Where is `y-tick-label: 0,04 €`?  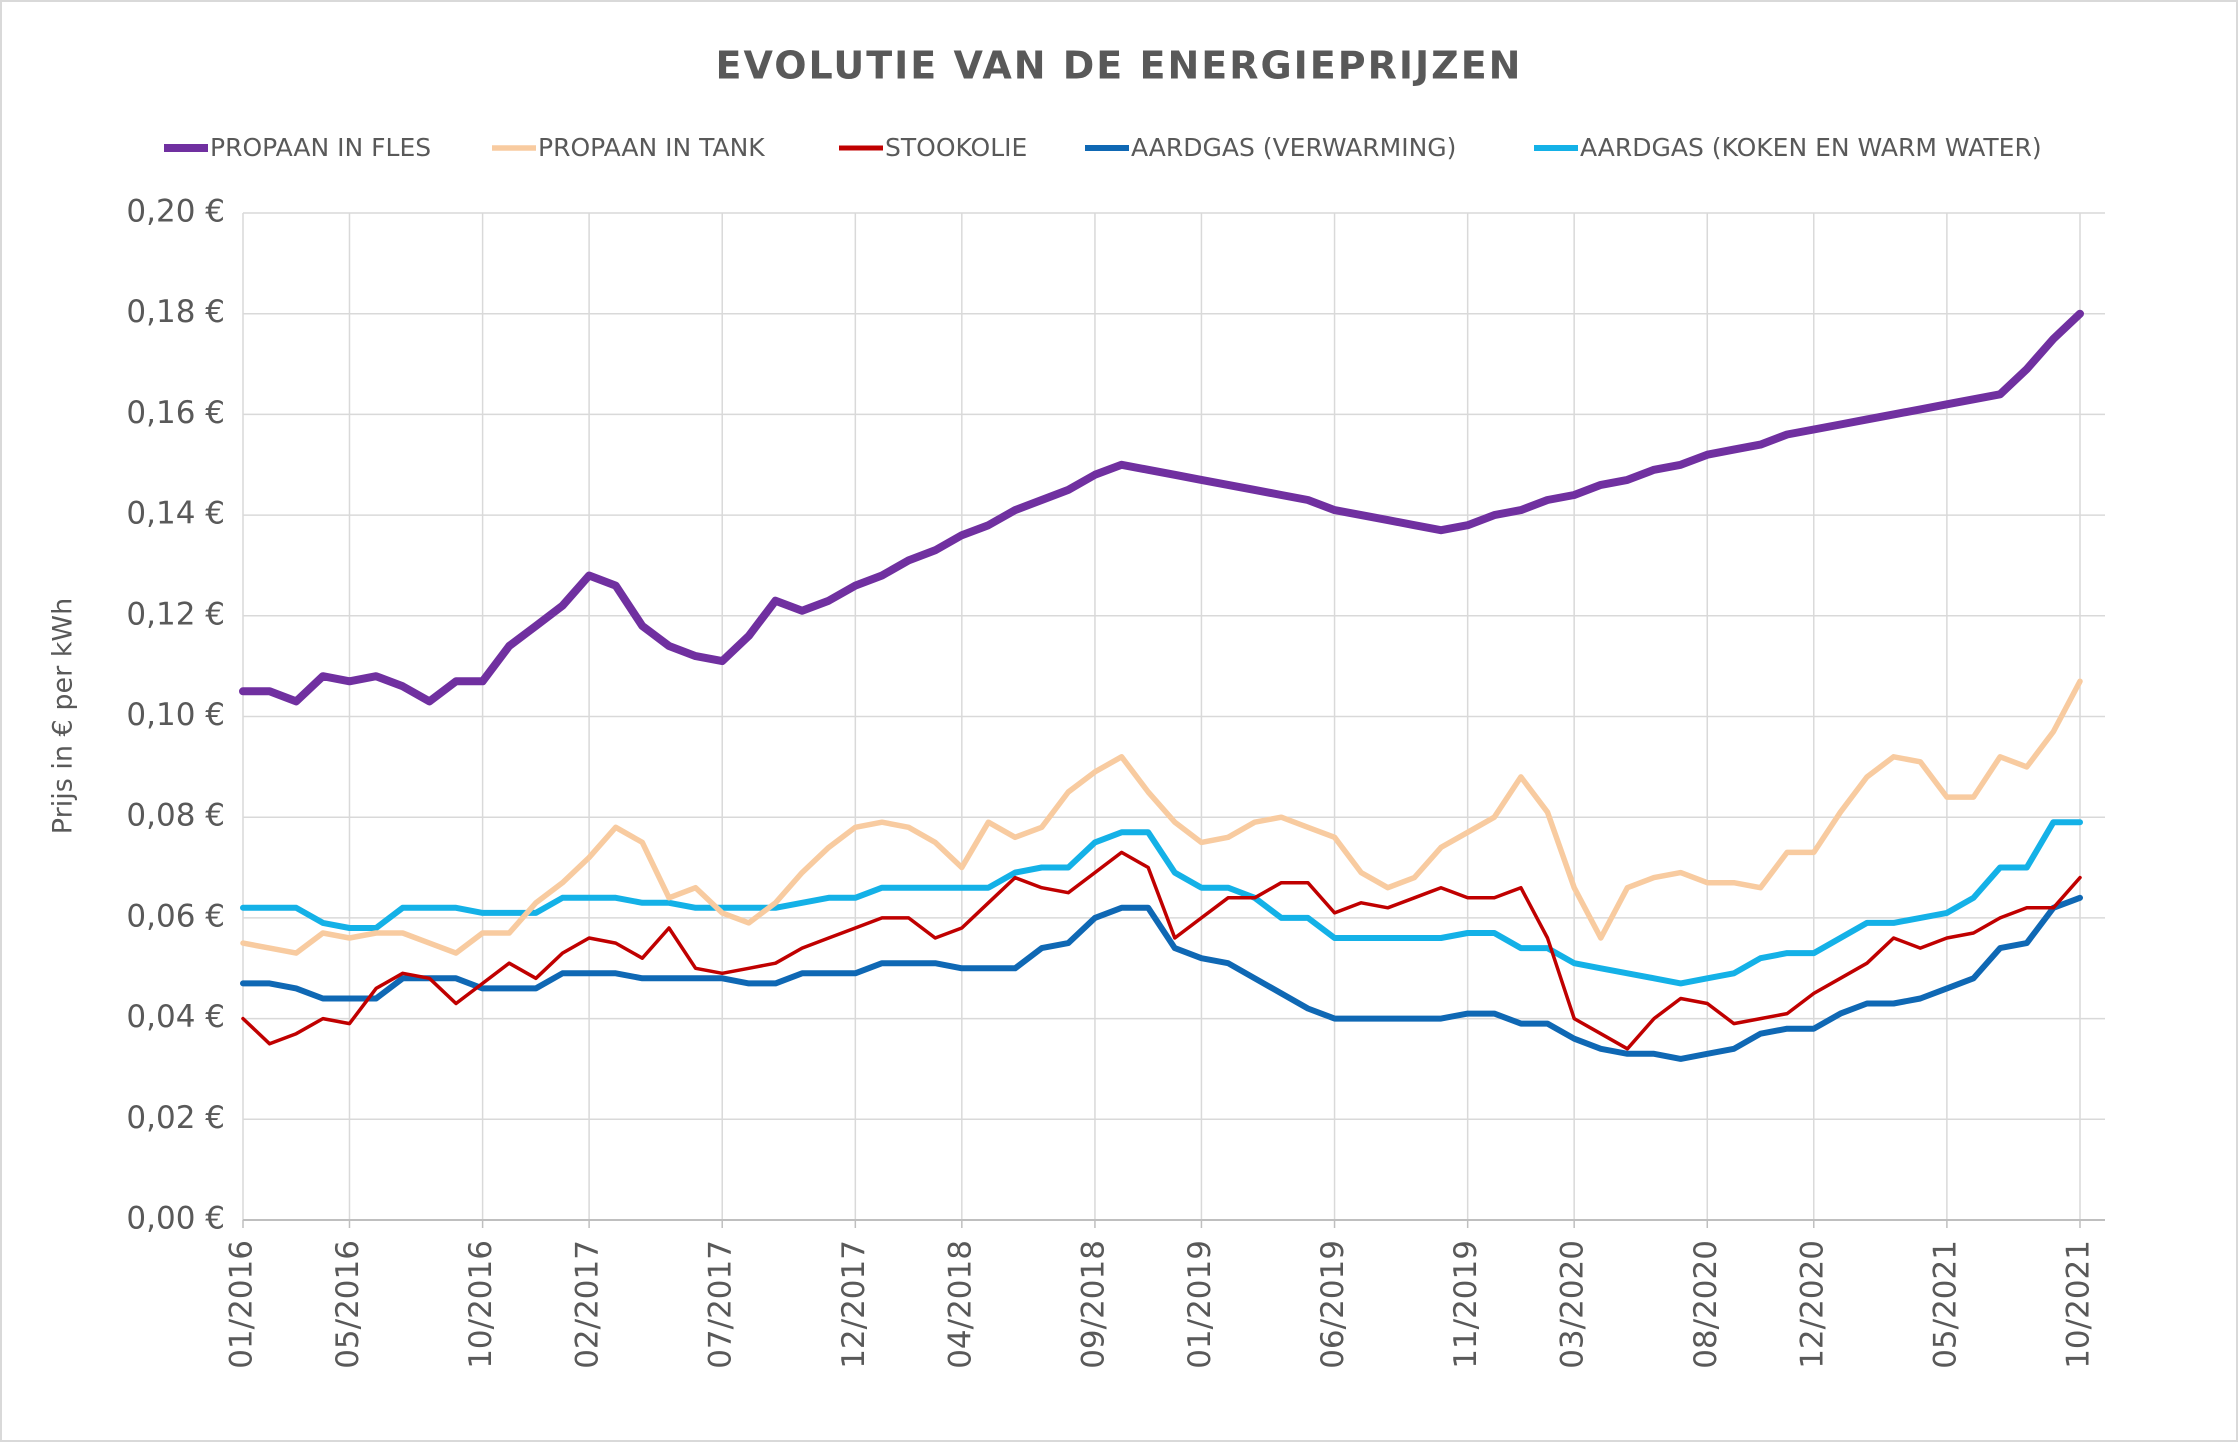
y-tick-label: 0,04 € is located at coordinates (175, 1017).